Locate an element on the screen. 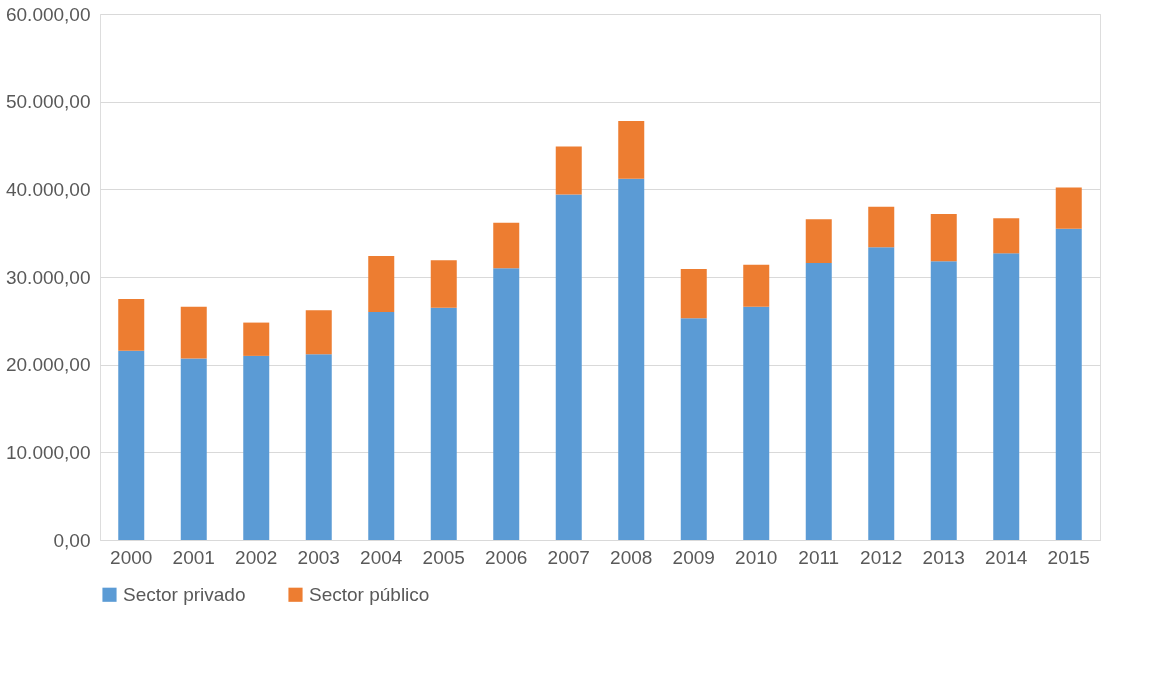 This screenshot has height=684, width=1167. x-tick-label: 2001 is located at coordinates (193, 557).